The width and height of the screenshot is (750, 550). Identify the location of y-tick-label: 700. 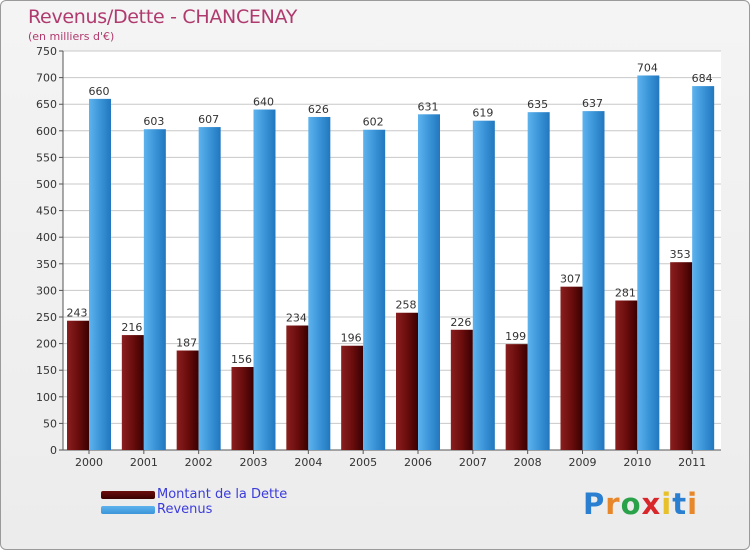
(46, 78).